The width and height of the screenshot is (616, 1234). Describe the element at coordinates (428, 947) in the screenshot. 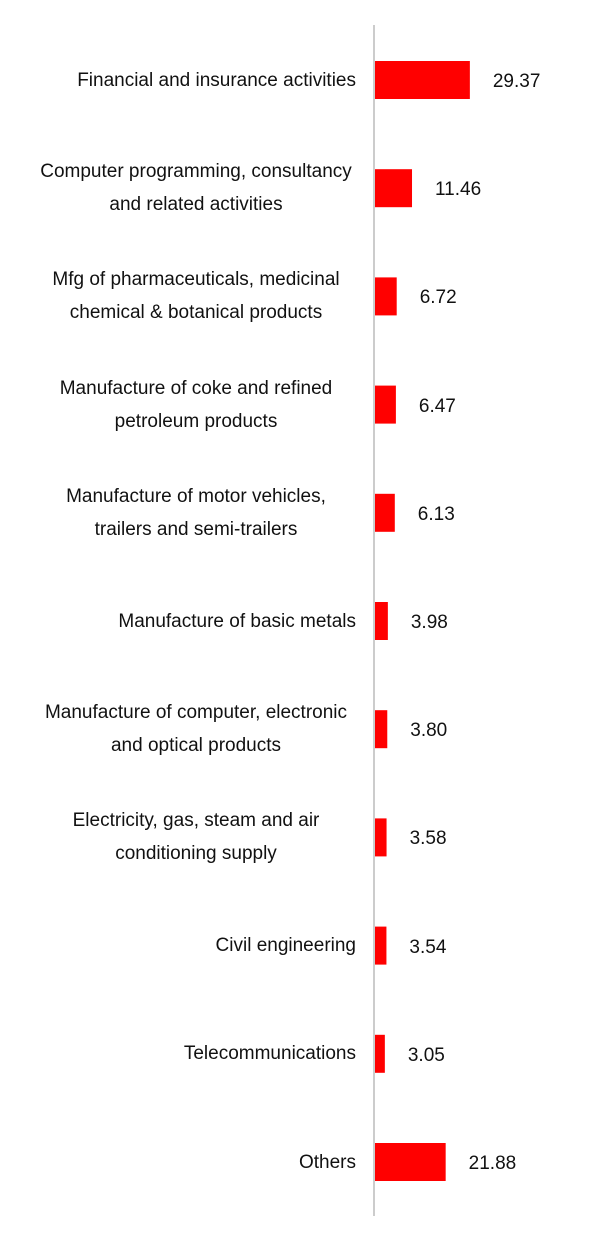

I see `value-label: 3.54` at that location.